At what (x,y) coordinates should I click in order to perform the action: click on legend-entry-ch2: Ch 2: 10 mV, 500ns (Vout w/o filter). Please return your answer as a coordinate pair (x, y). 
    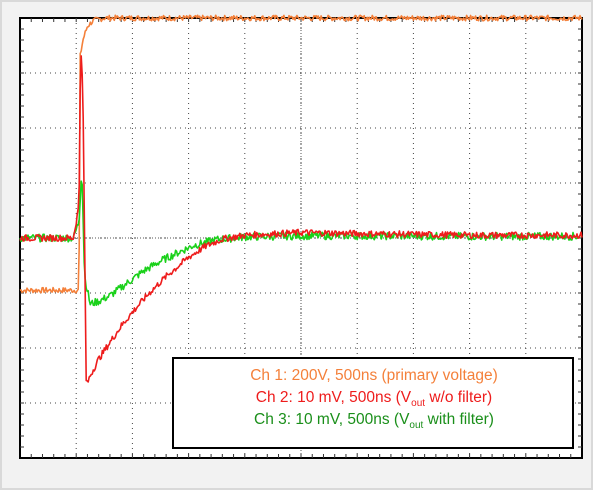
    Looking at the image, I should click on (374, 398).